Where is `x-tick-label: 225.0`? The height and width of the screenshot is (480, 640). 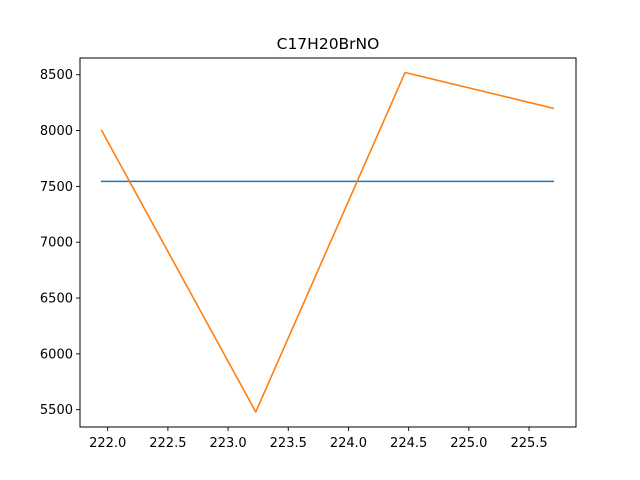 x-tick-label: 225.0 is located at coordinates (468, 443).